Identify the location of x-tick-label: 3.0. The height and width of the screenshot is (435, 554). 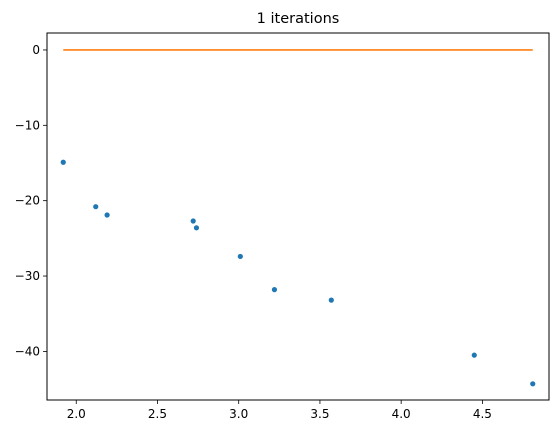
(238, 414).